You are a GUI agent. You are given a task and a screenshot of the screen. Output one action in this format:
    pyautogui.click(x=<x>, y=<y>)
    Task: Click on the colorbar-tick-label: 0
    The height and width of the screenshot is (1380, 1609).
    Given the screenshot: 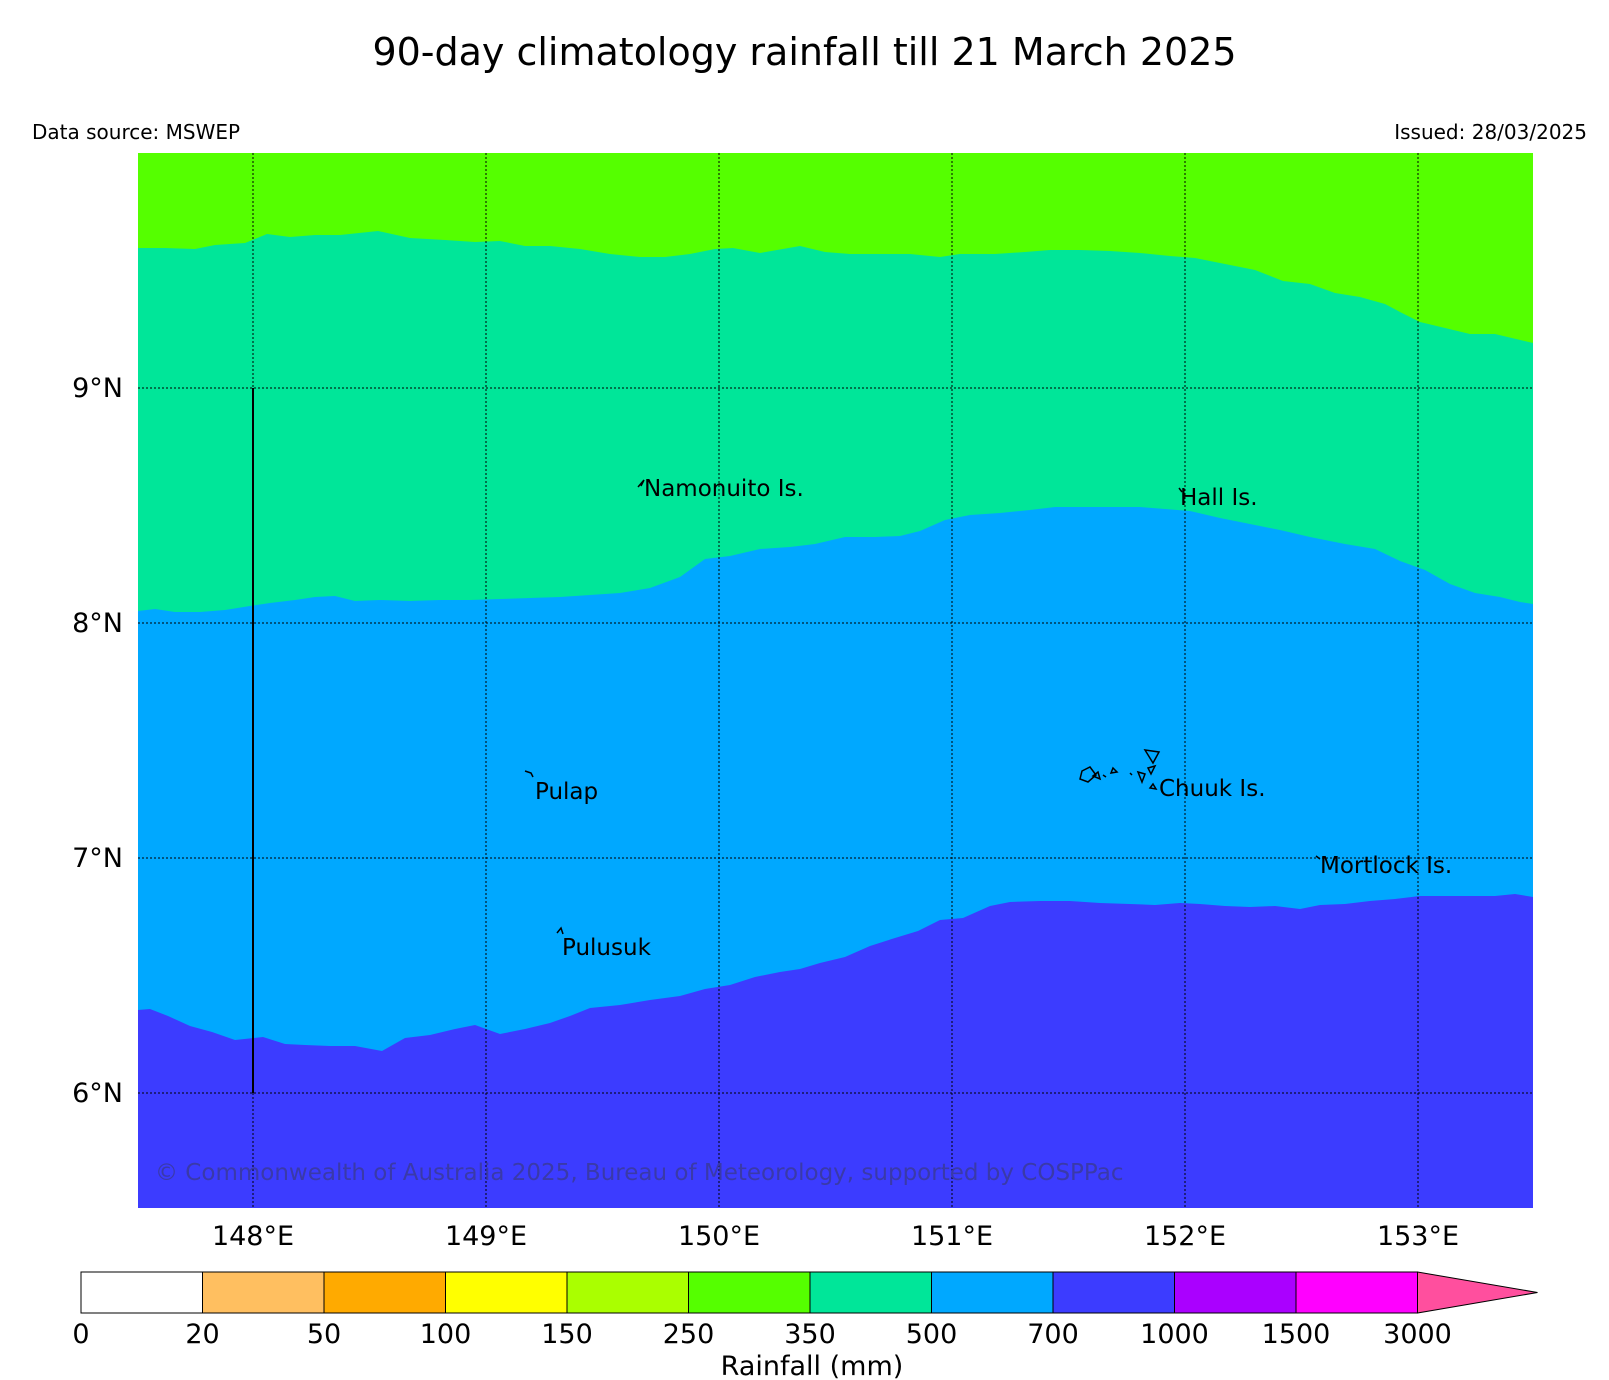 What is the action you would take?
    pyautogui.click(x=80, y=1334)
    